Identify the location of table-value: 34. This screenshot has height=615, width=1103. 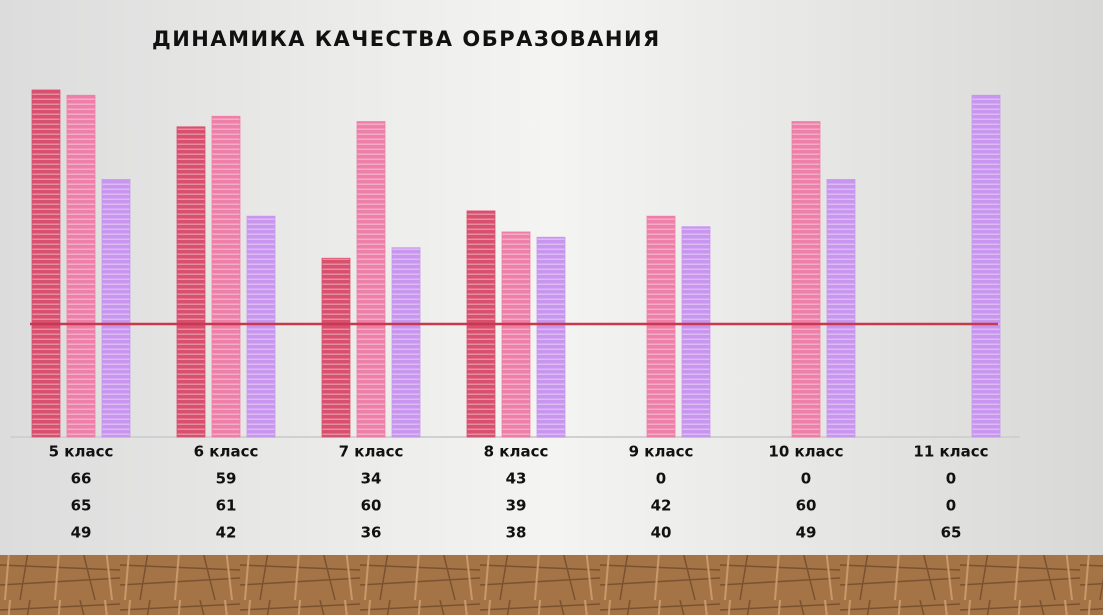
(371, 479).